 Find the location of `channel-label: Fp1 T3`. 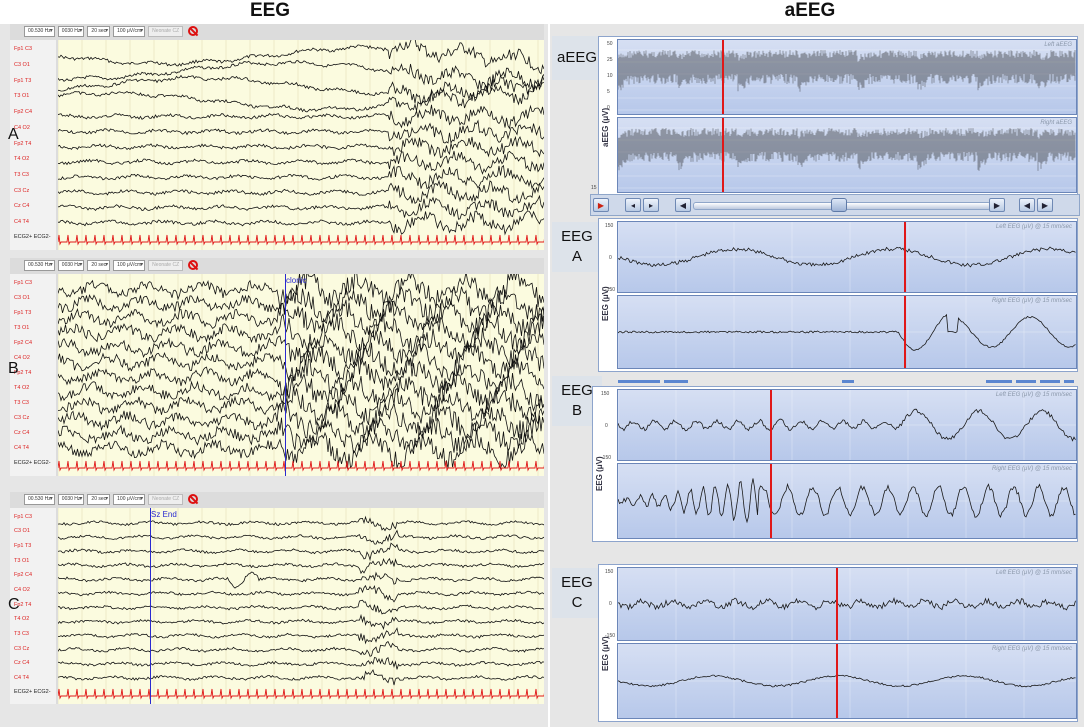

channel-label: Fp1 T3 is located at coordinates (23, 81).